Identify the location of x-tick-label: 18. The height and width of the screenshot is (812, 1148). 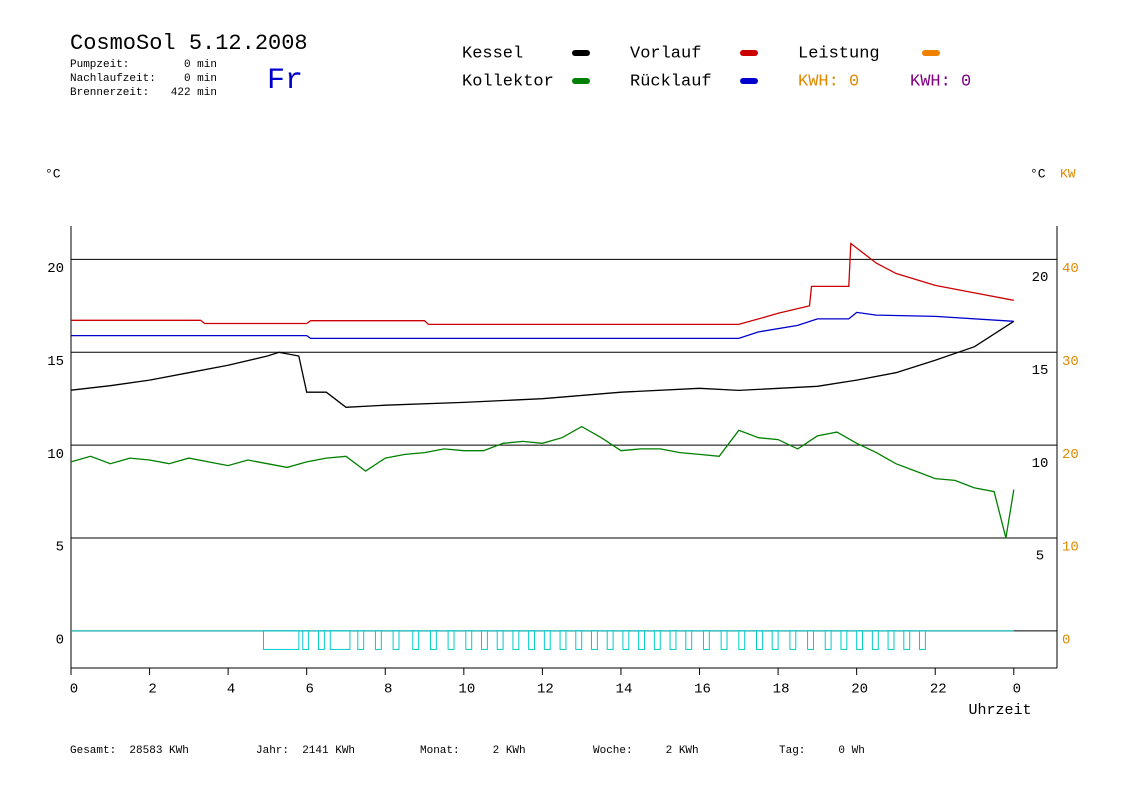
(781, 690).